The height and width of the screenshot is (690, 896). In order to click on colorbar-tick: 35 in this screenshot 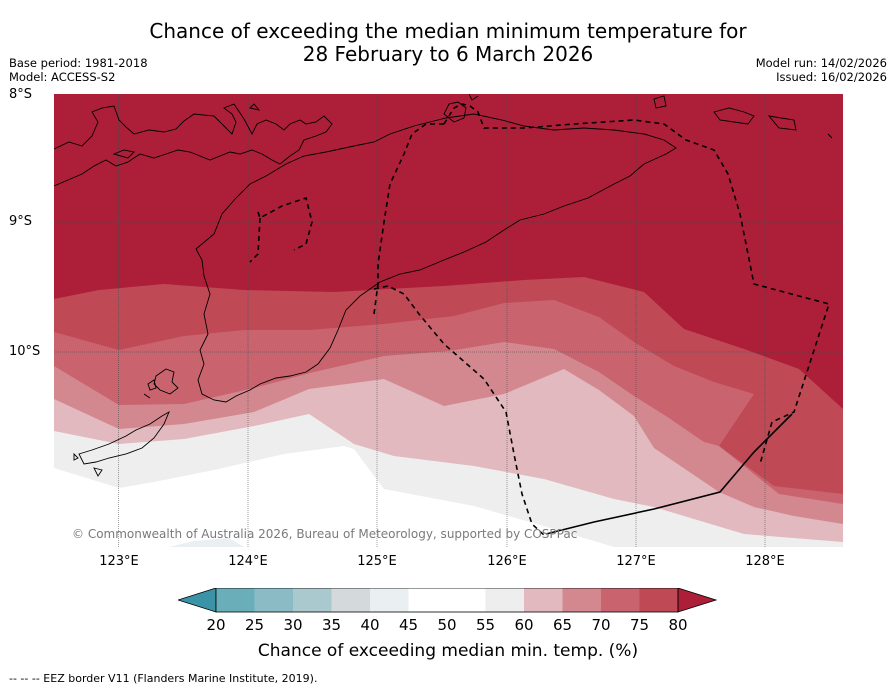, I will do `click(331, 625)`.